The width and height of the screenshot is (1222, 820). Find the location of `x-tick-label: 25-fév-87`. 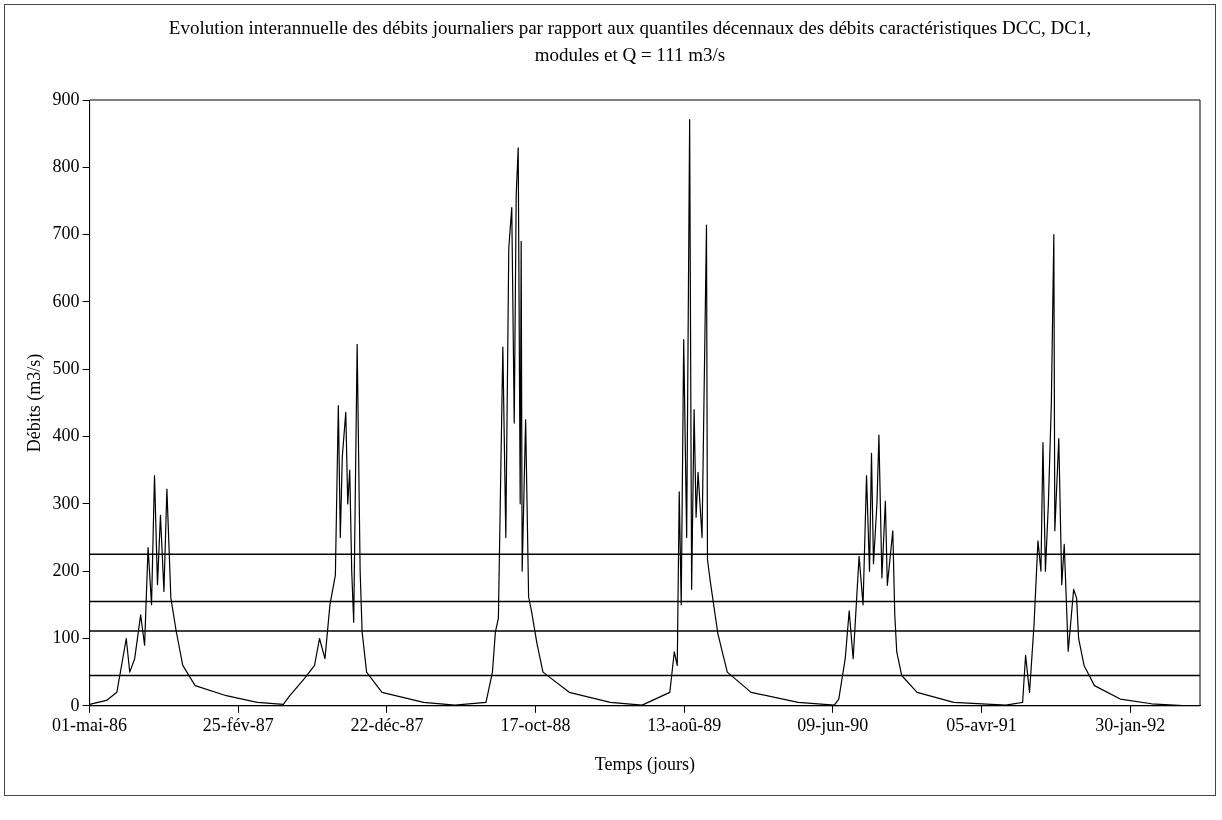

x-tick-label: 25-fév-87 is located at coordinates (238, 725).